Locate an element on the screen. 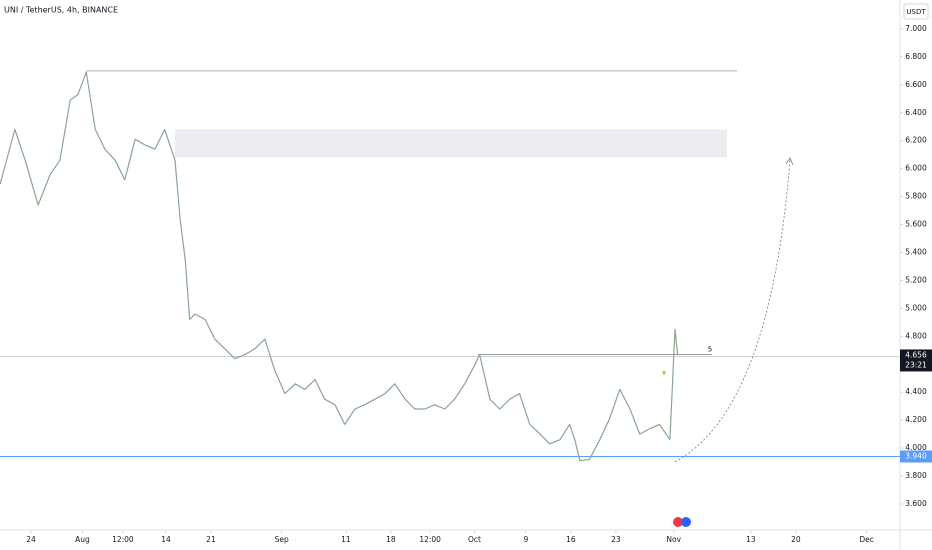 The image size is (932, 550). last-price-tag is located at coordinates (916, 360).